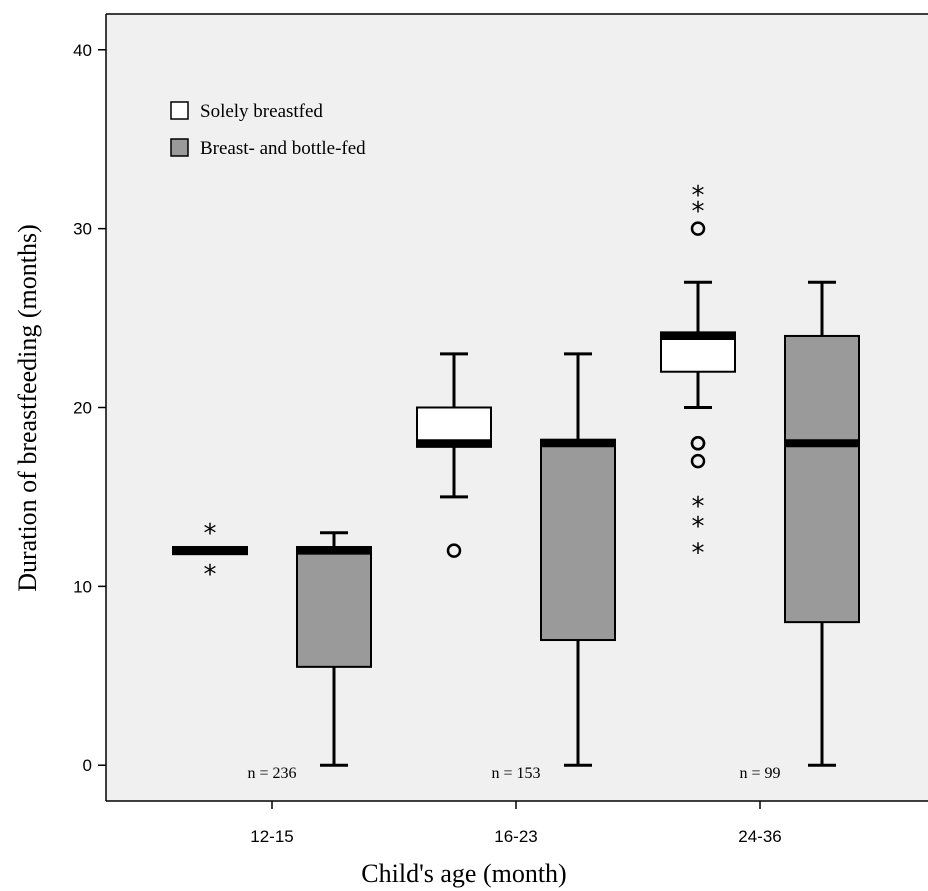 The image size is (928, 891). Describe the element at coordinates (271, 836) in the screenshot. I see `x-tick-label: 12-15` at that location.